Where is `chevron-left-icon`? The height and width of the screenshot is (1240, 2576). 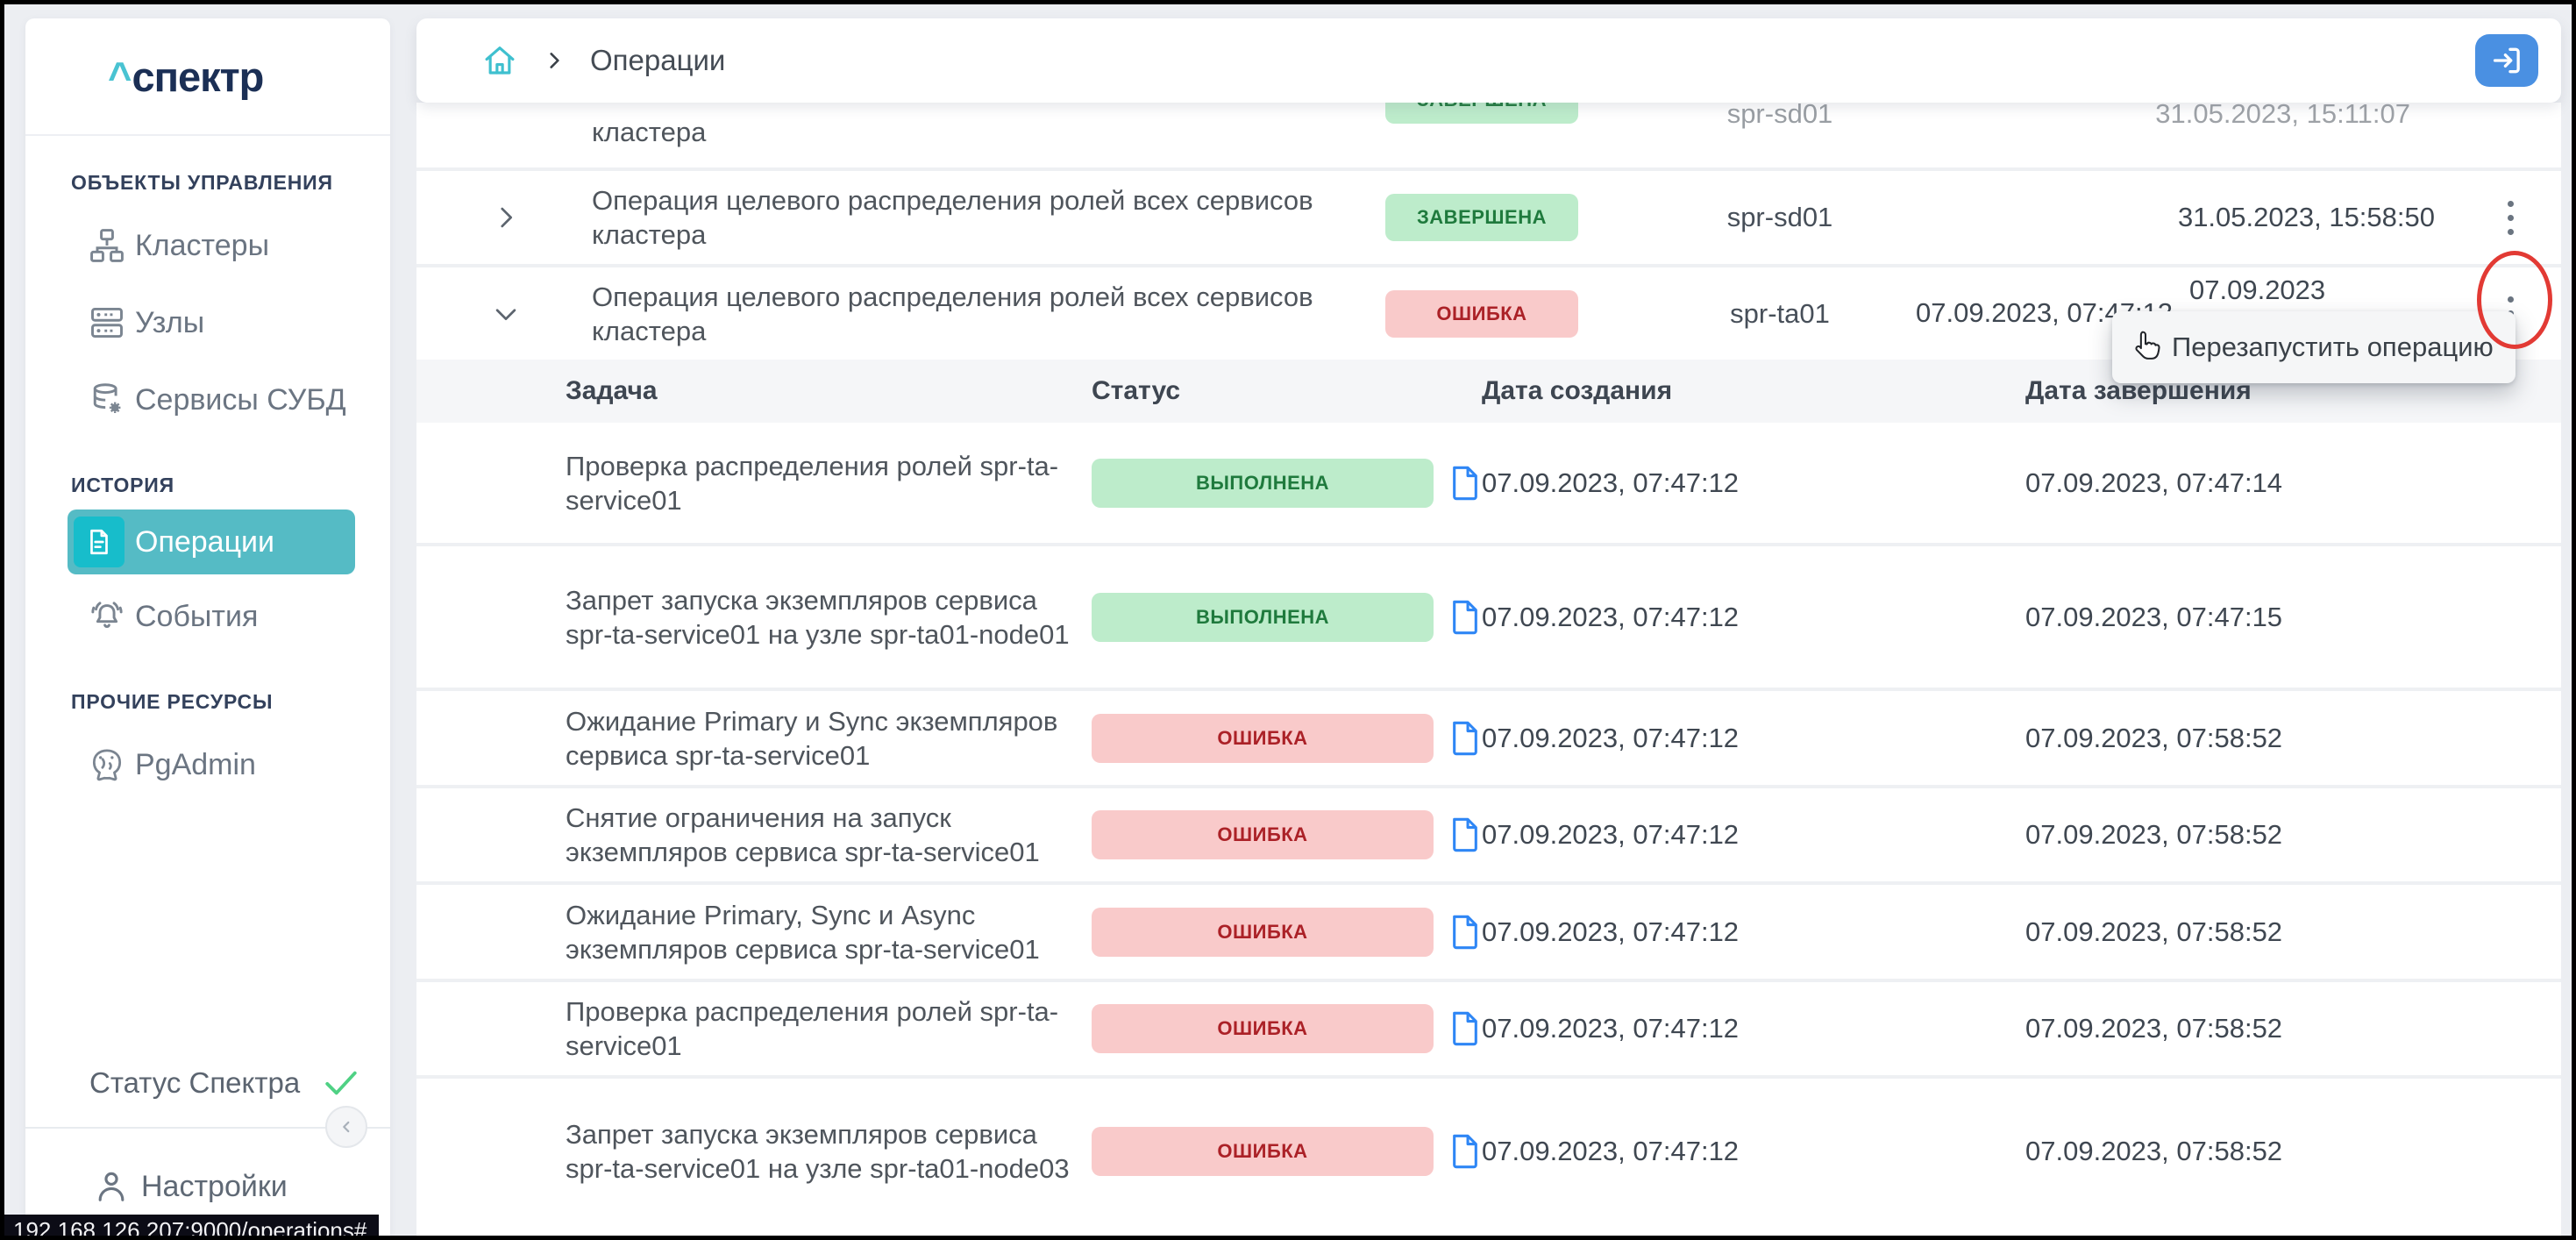
chevron-left-icon is located at coordinates (346, 1127).